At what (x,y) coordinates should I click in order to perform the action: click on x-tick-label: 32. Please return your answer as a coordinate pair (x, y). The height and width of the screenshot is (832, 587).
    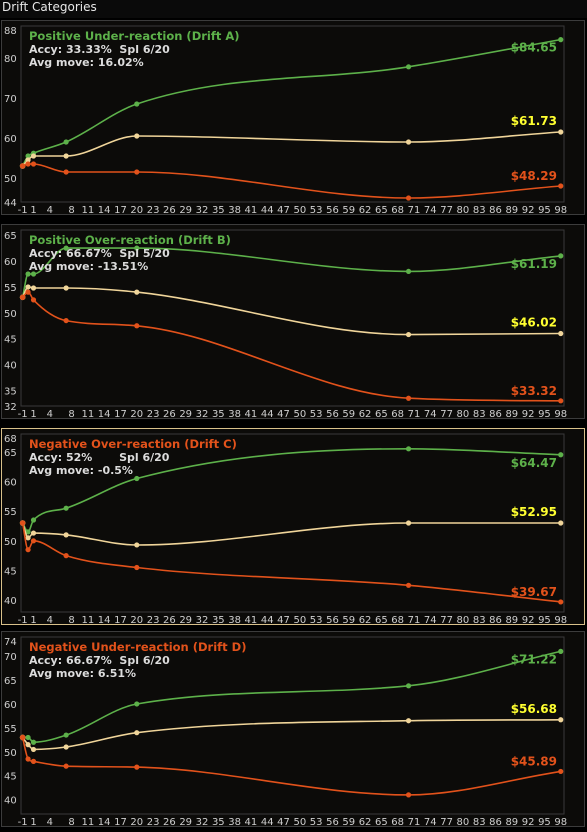
    Looking at the image, I should click on (202, 822).